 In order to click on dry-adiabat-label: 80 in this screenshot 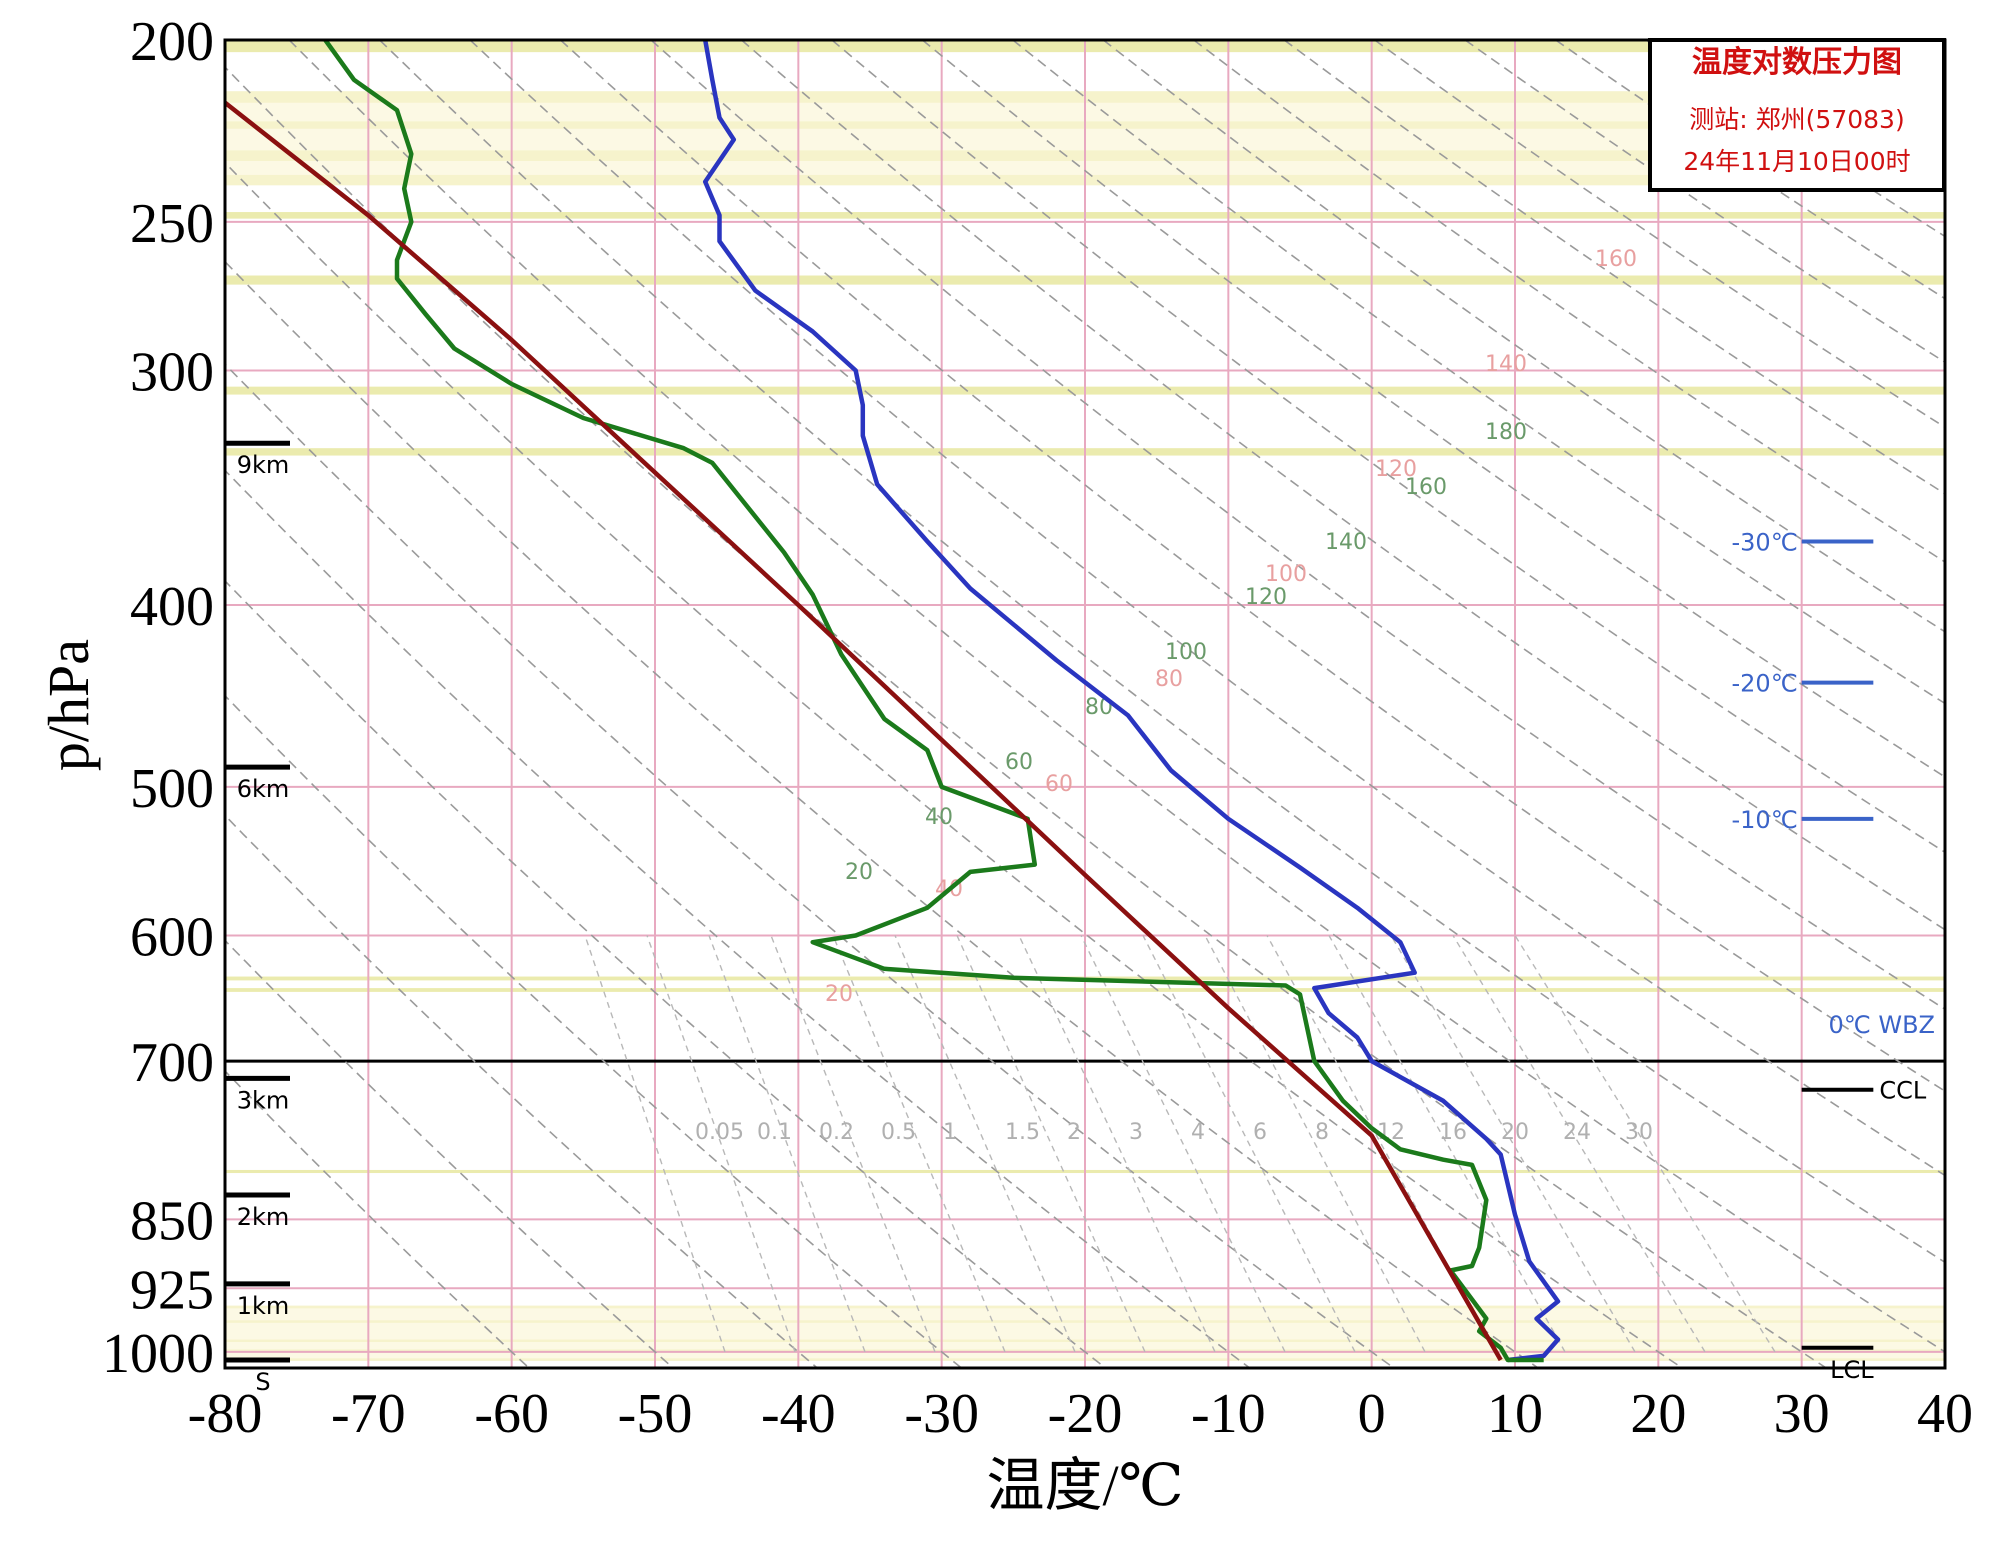, I will do `click(1169, 679)`.